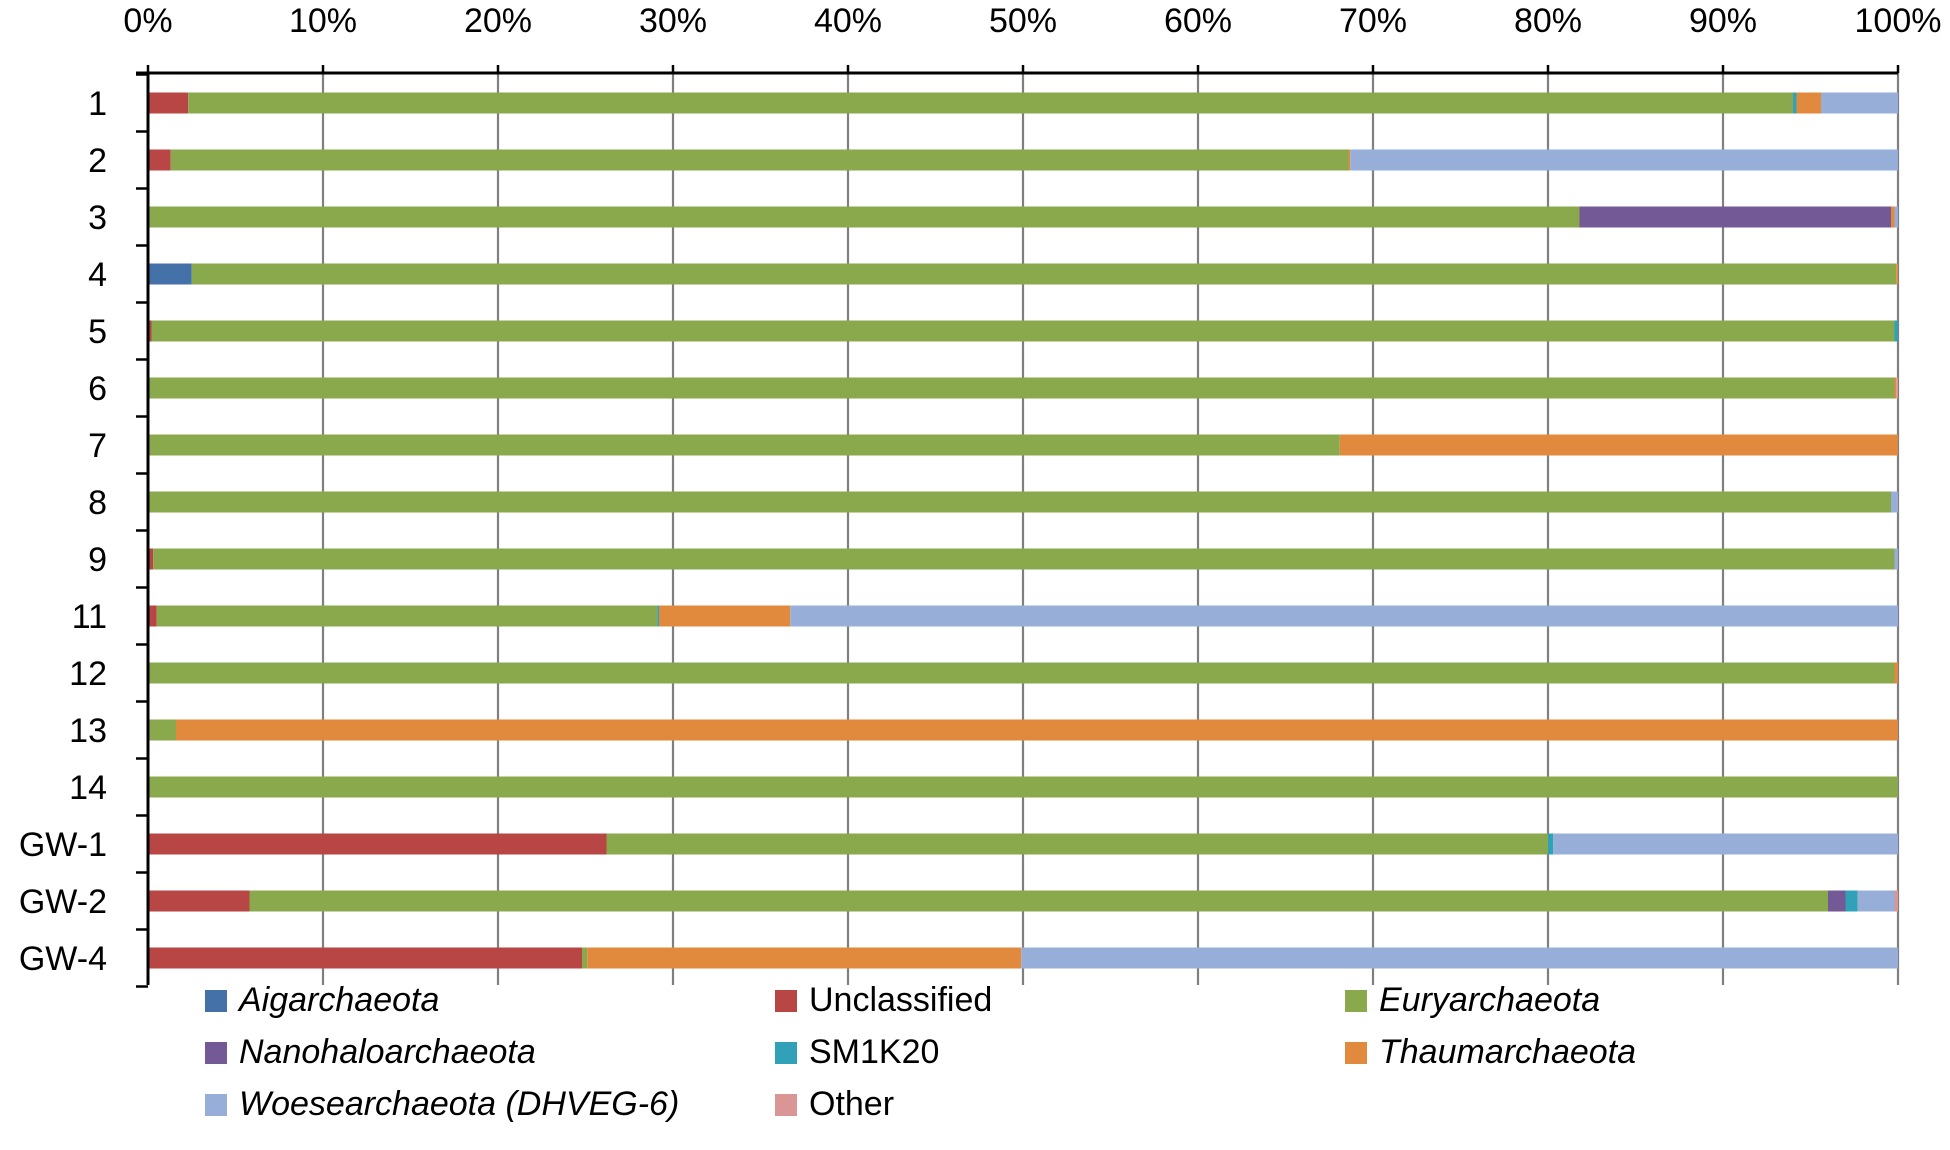  What do you see at coordinates (1898, 21) in the screenshot?
I see `x-tick-label: 100%` at bounding box center [1898, 21].